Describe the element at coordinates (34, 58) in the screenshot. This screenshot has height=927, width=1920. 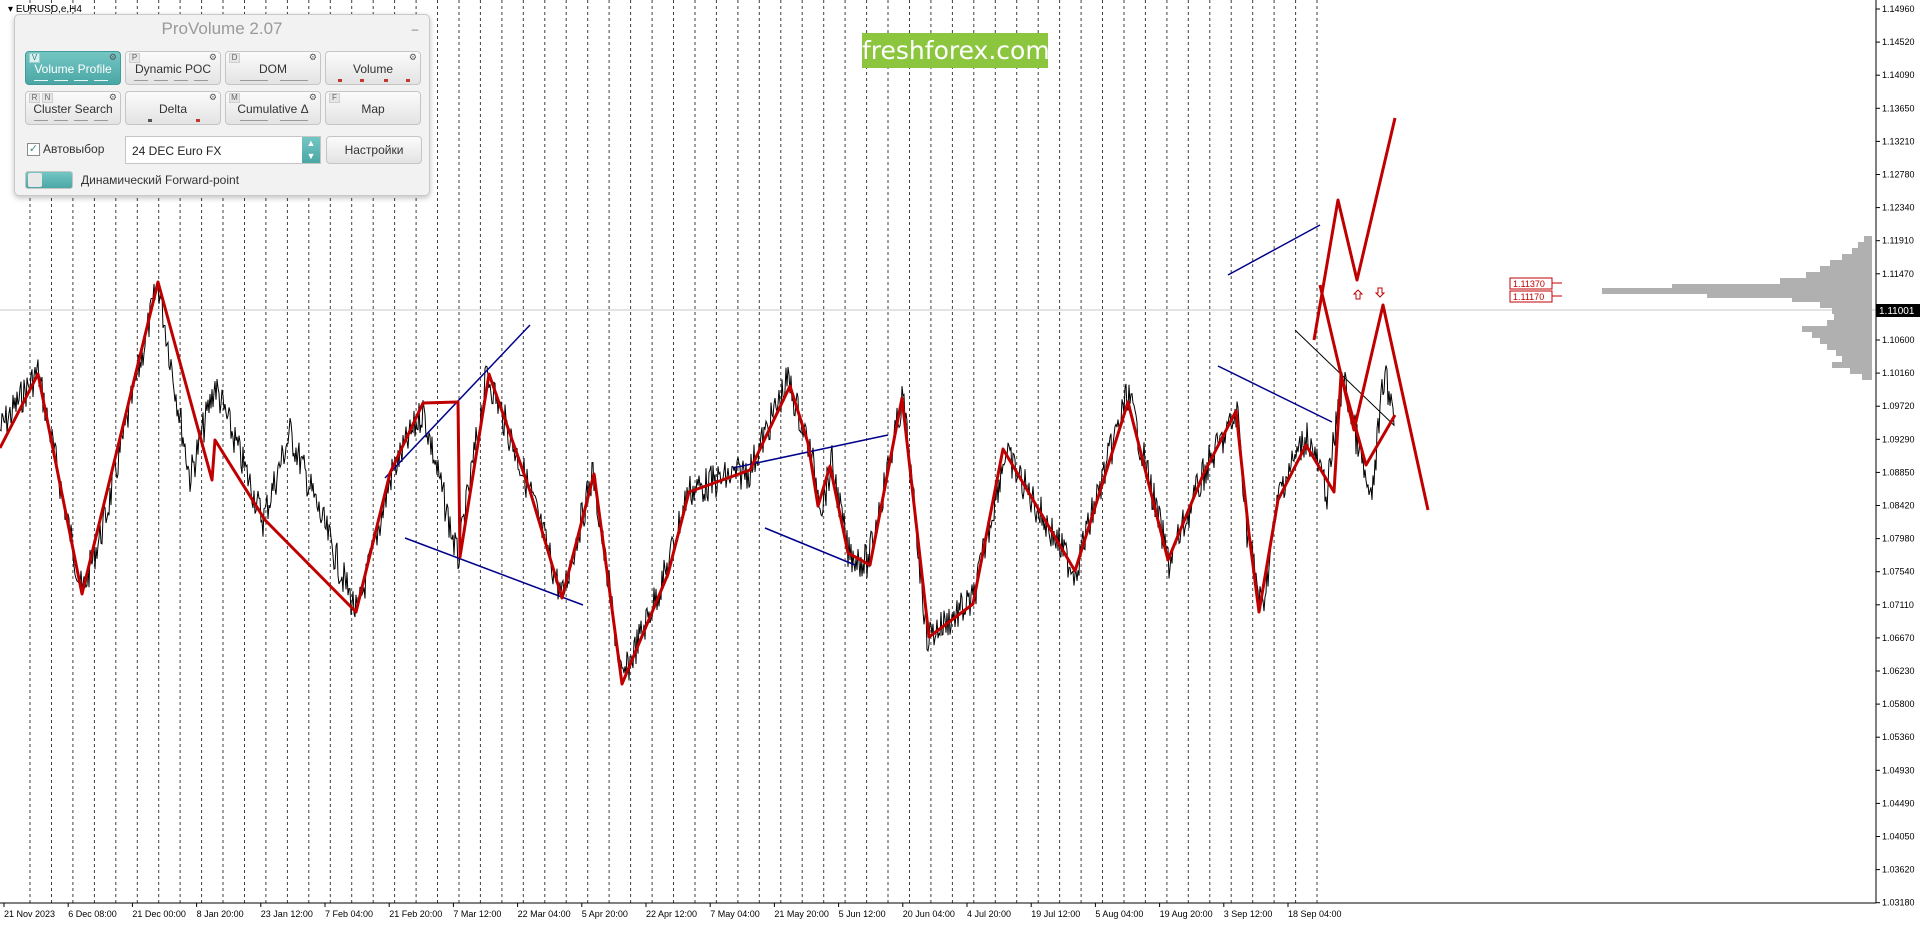
I see `hotkey-badge: V` at that location.